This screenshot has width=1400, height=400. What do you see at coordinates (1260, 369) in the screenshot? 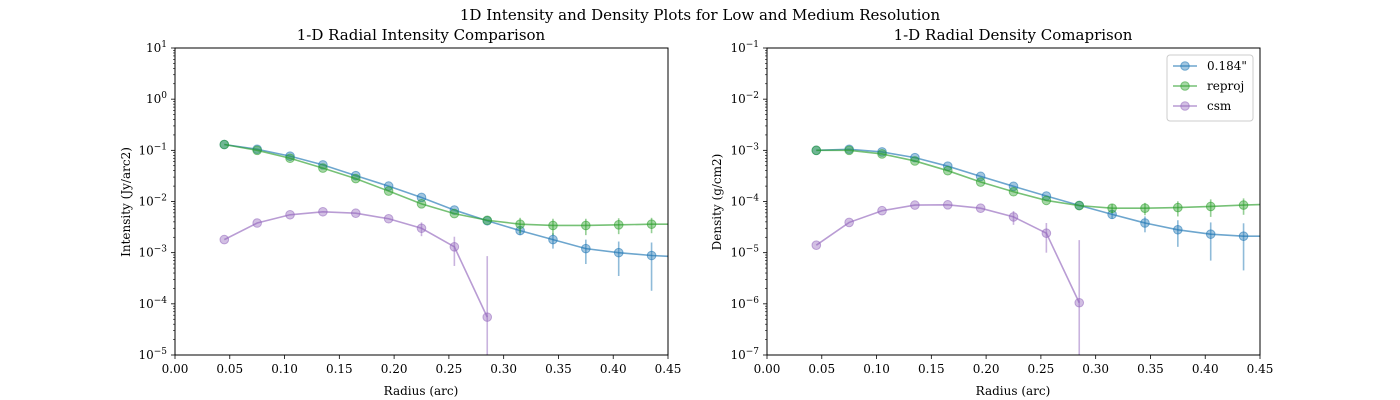
I see `density-x-tick-label: 0.45` at bounding box center [1260, 369].